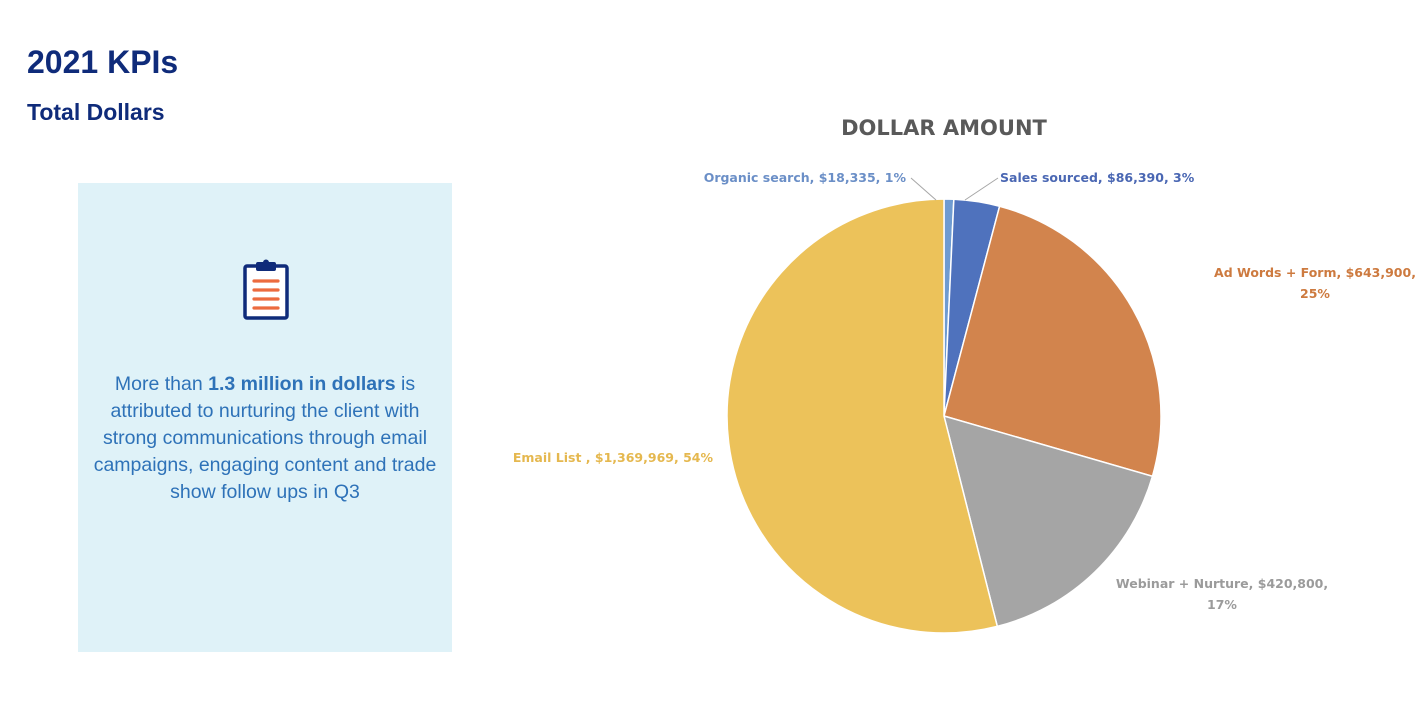  I want to click on leader-lines, so click(954, 189).